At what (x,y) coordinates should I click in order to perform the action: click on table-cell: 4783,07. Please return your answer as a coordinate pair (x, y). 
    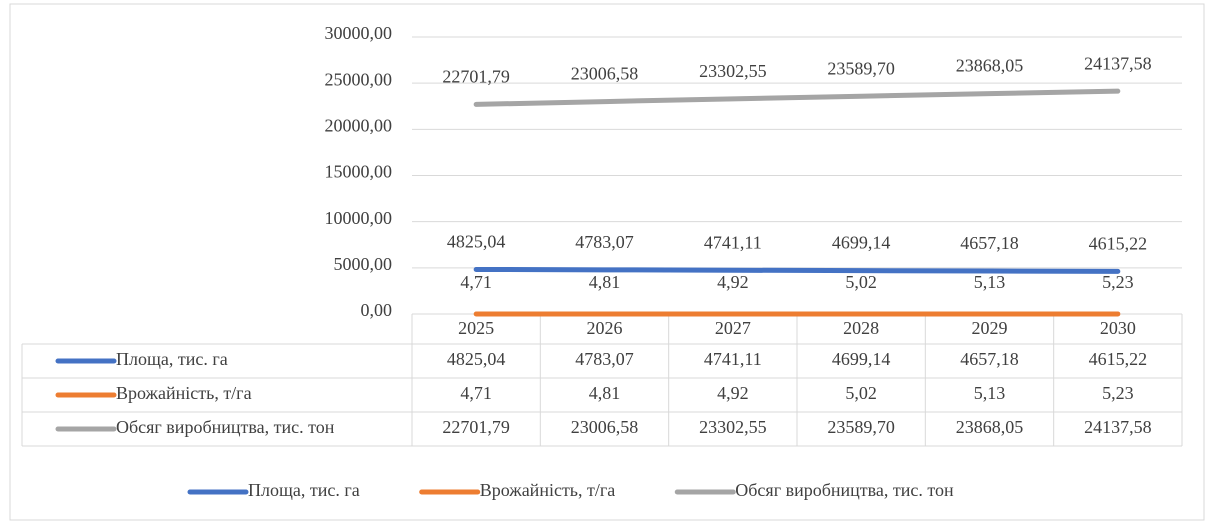
    Looking at the image, I should click on (604, 359).